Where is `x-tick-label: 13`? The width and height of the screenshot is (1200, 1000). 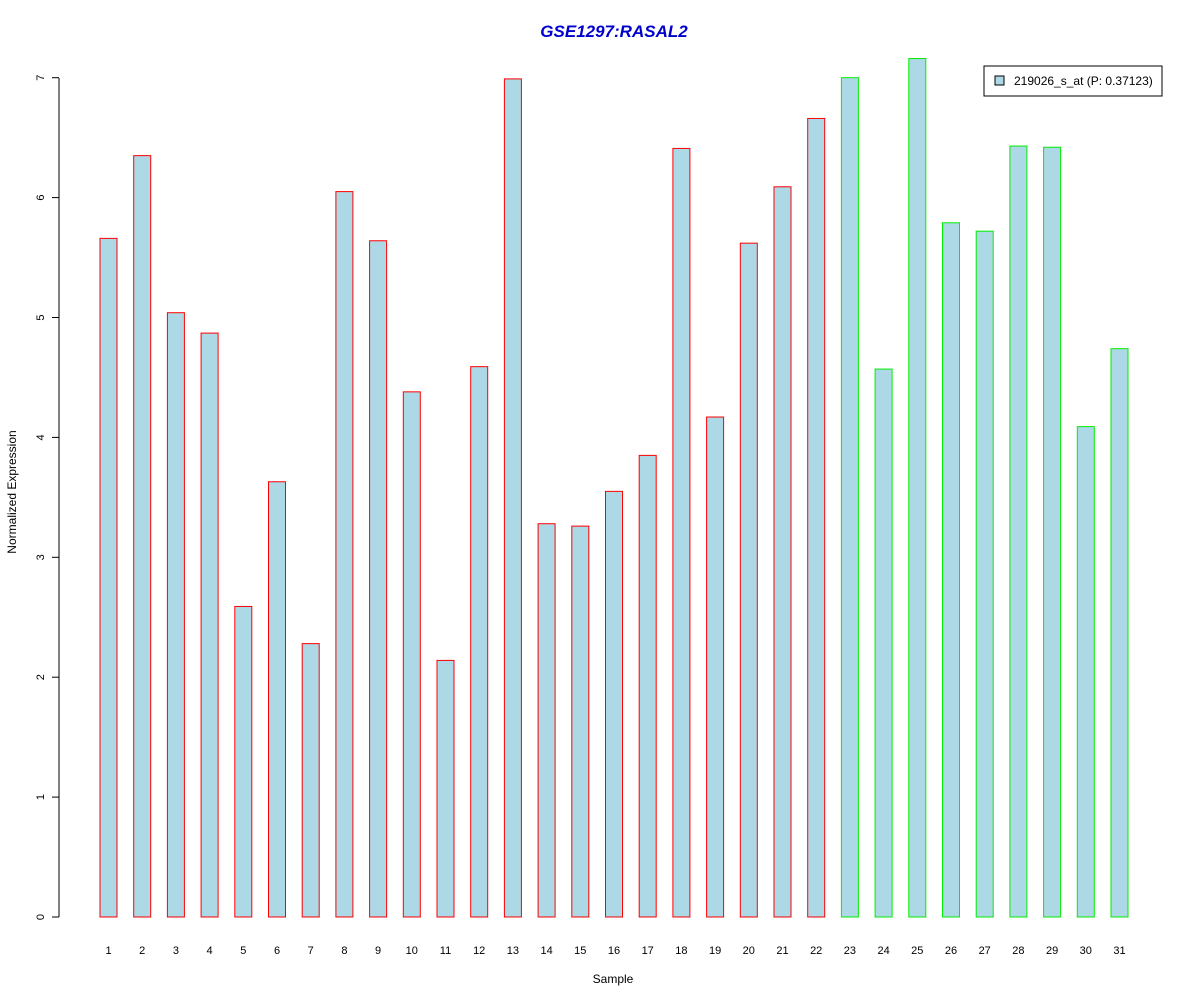 x-tick-label: 13 is located at coordinates (513, 951).